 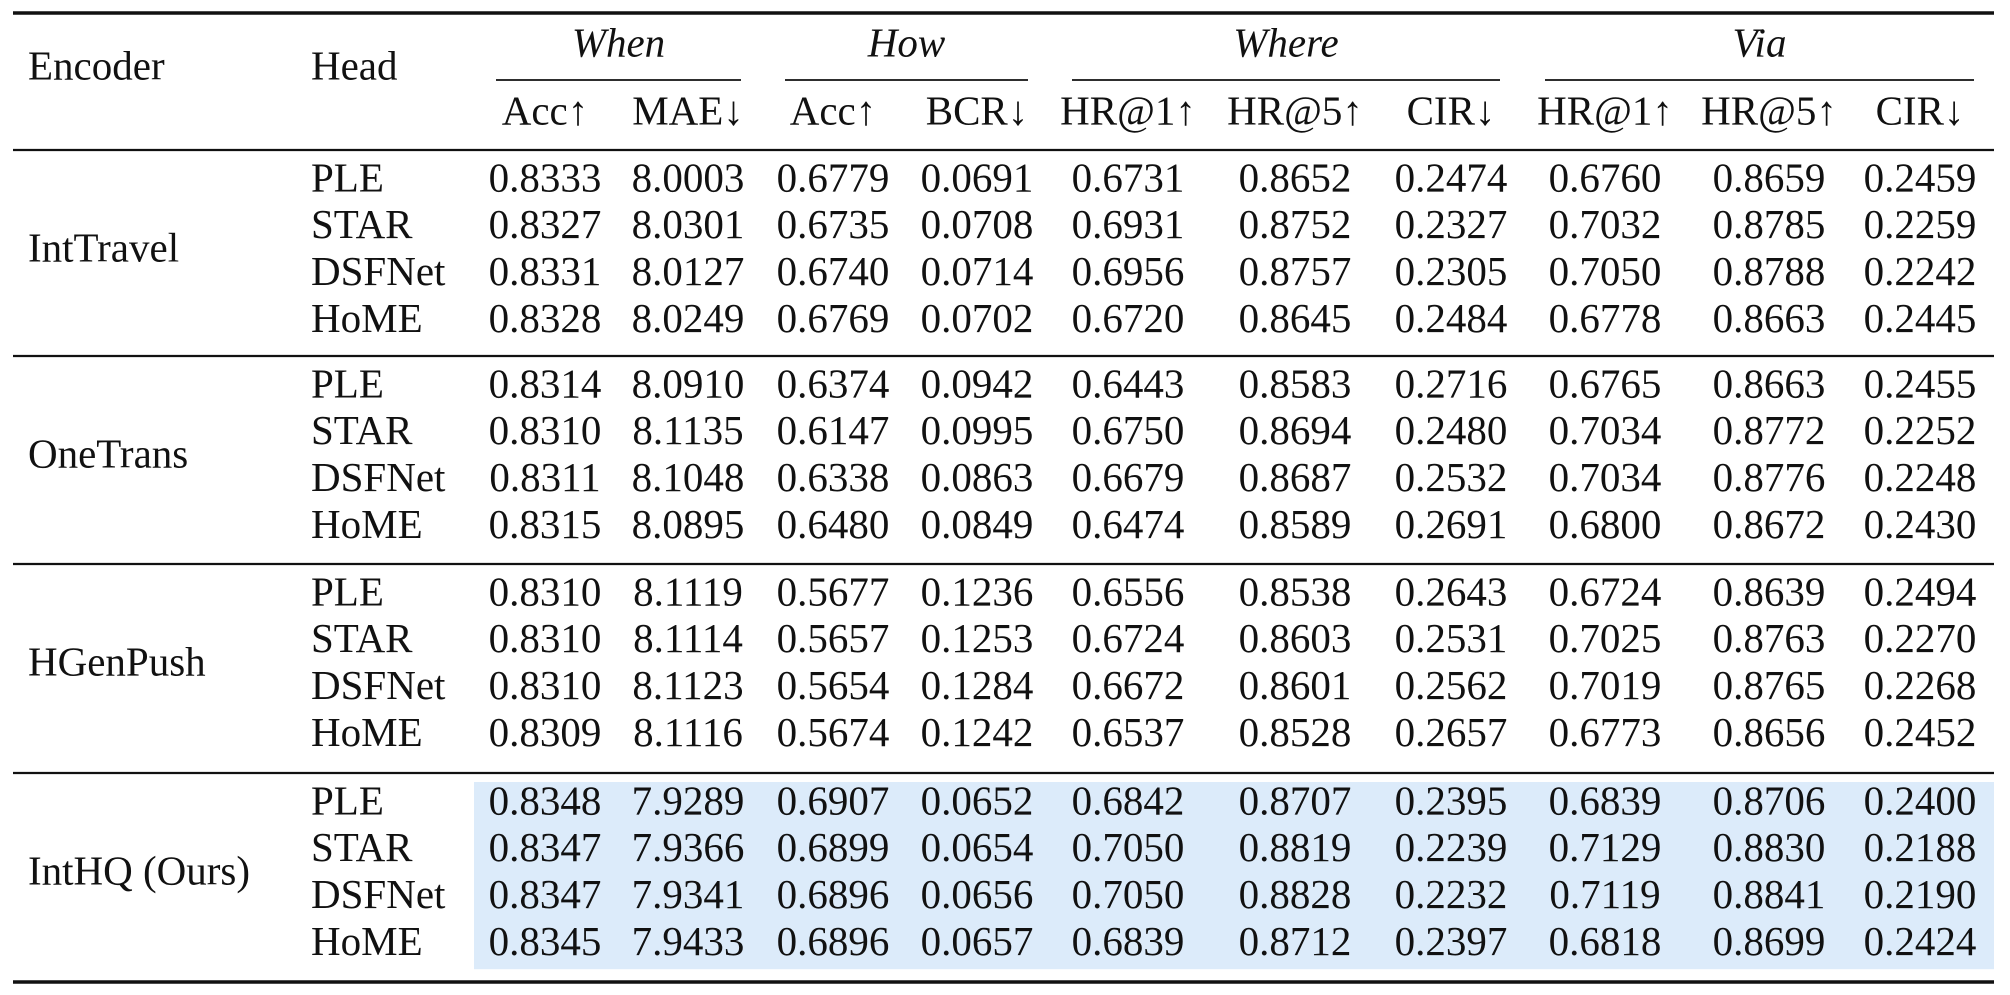 I want to click on shaded-block, so click(x=1234, y=876).